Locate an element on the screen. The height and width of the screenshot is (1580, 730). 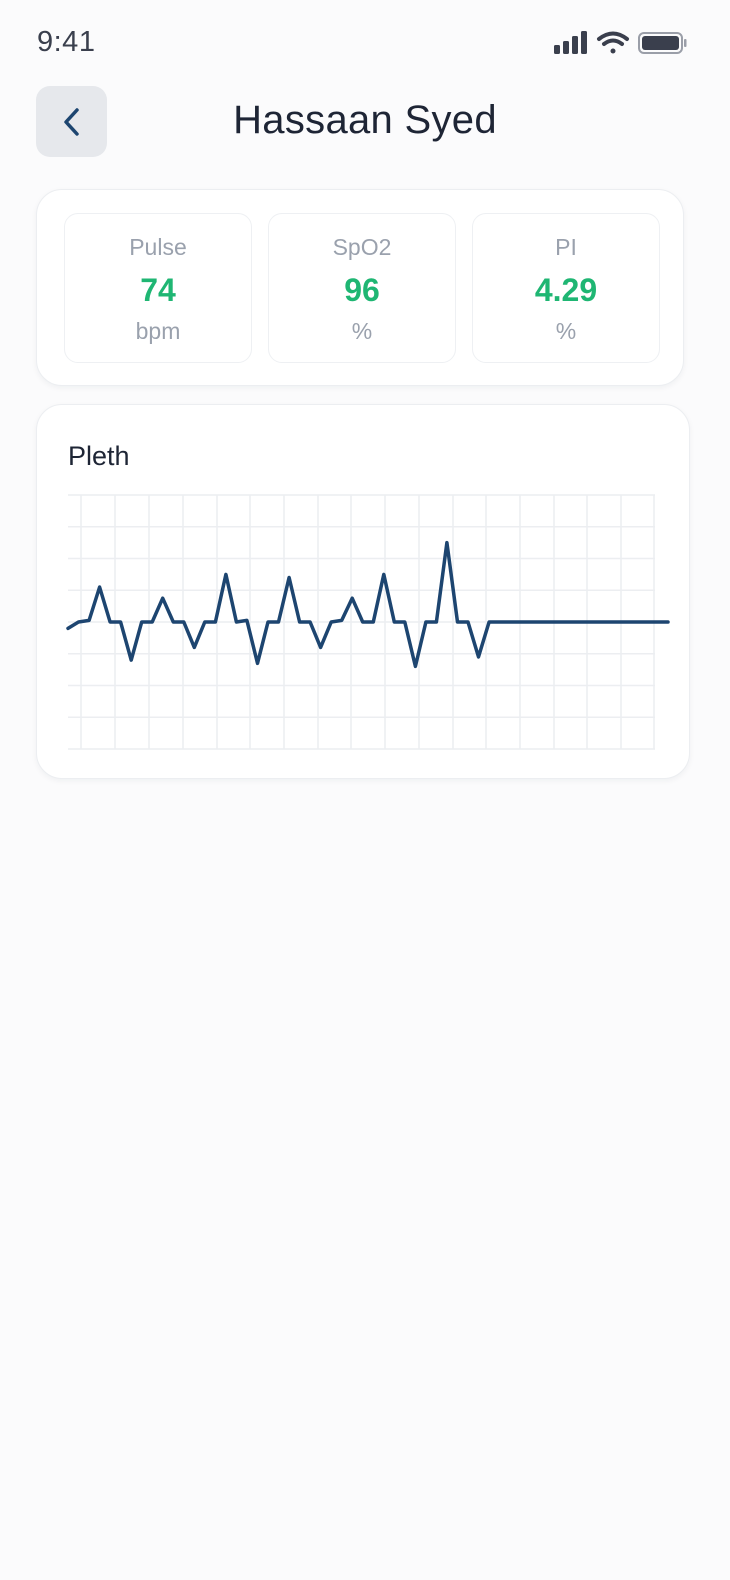
vital-tile-pi: PI 4.29 % is located at coordinates (566, 288).